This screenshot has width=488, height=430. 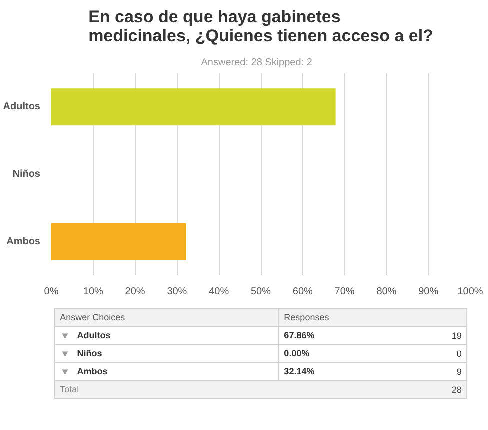 I want to click on x-tick-label: 20%, so click(x=135, y=292).